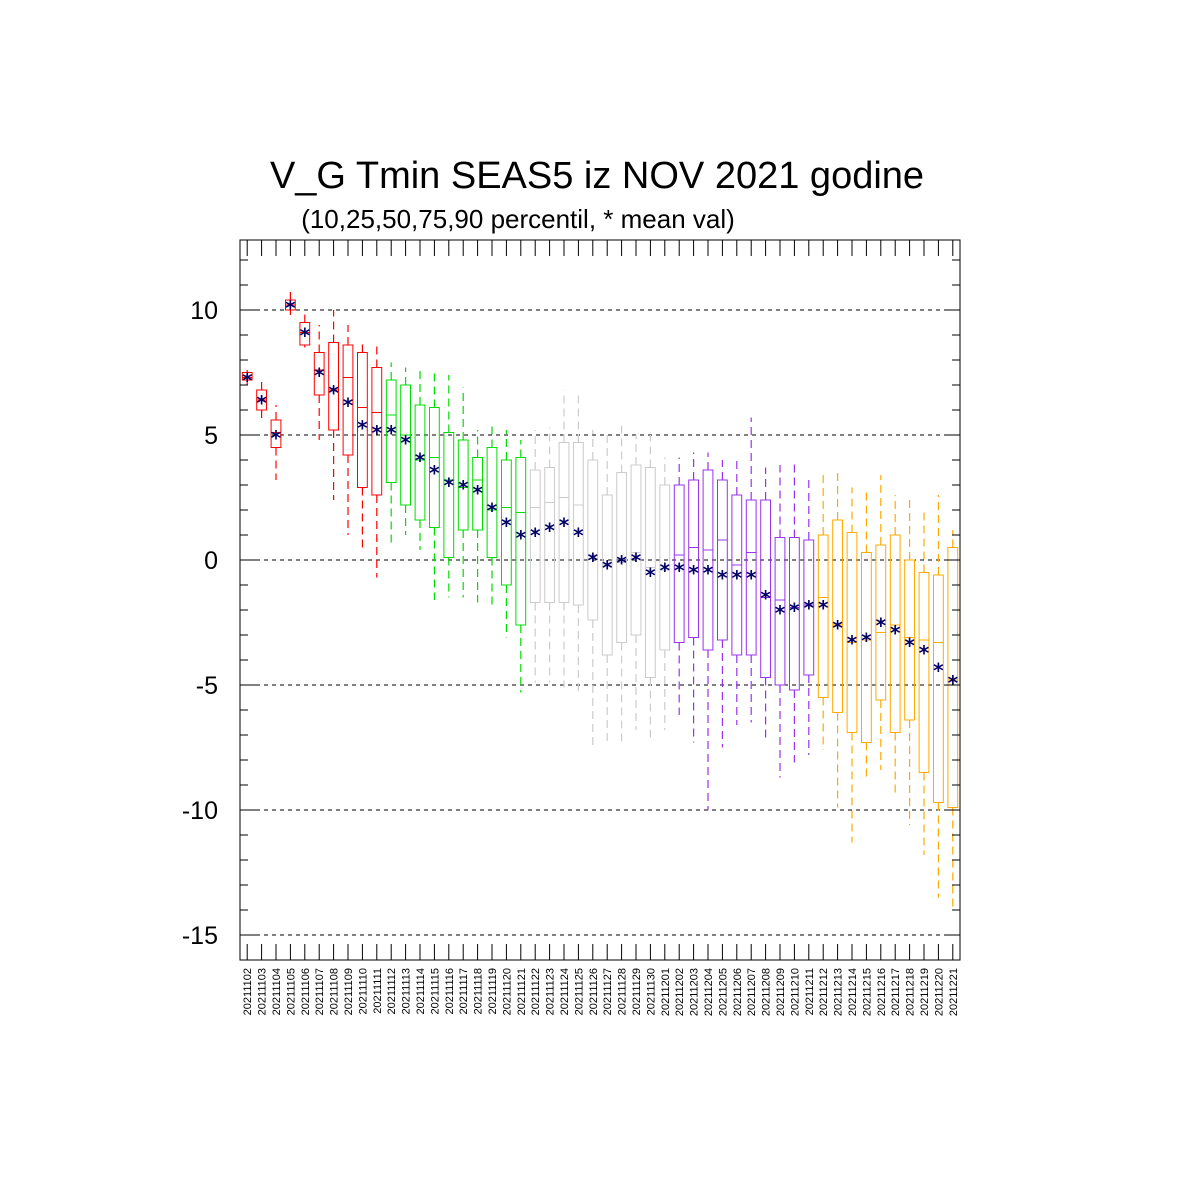 The image size is (1200, 1200). I want to click on x-tick-label: 20211118, so click(479, 991).